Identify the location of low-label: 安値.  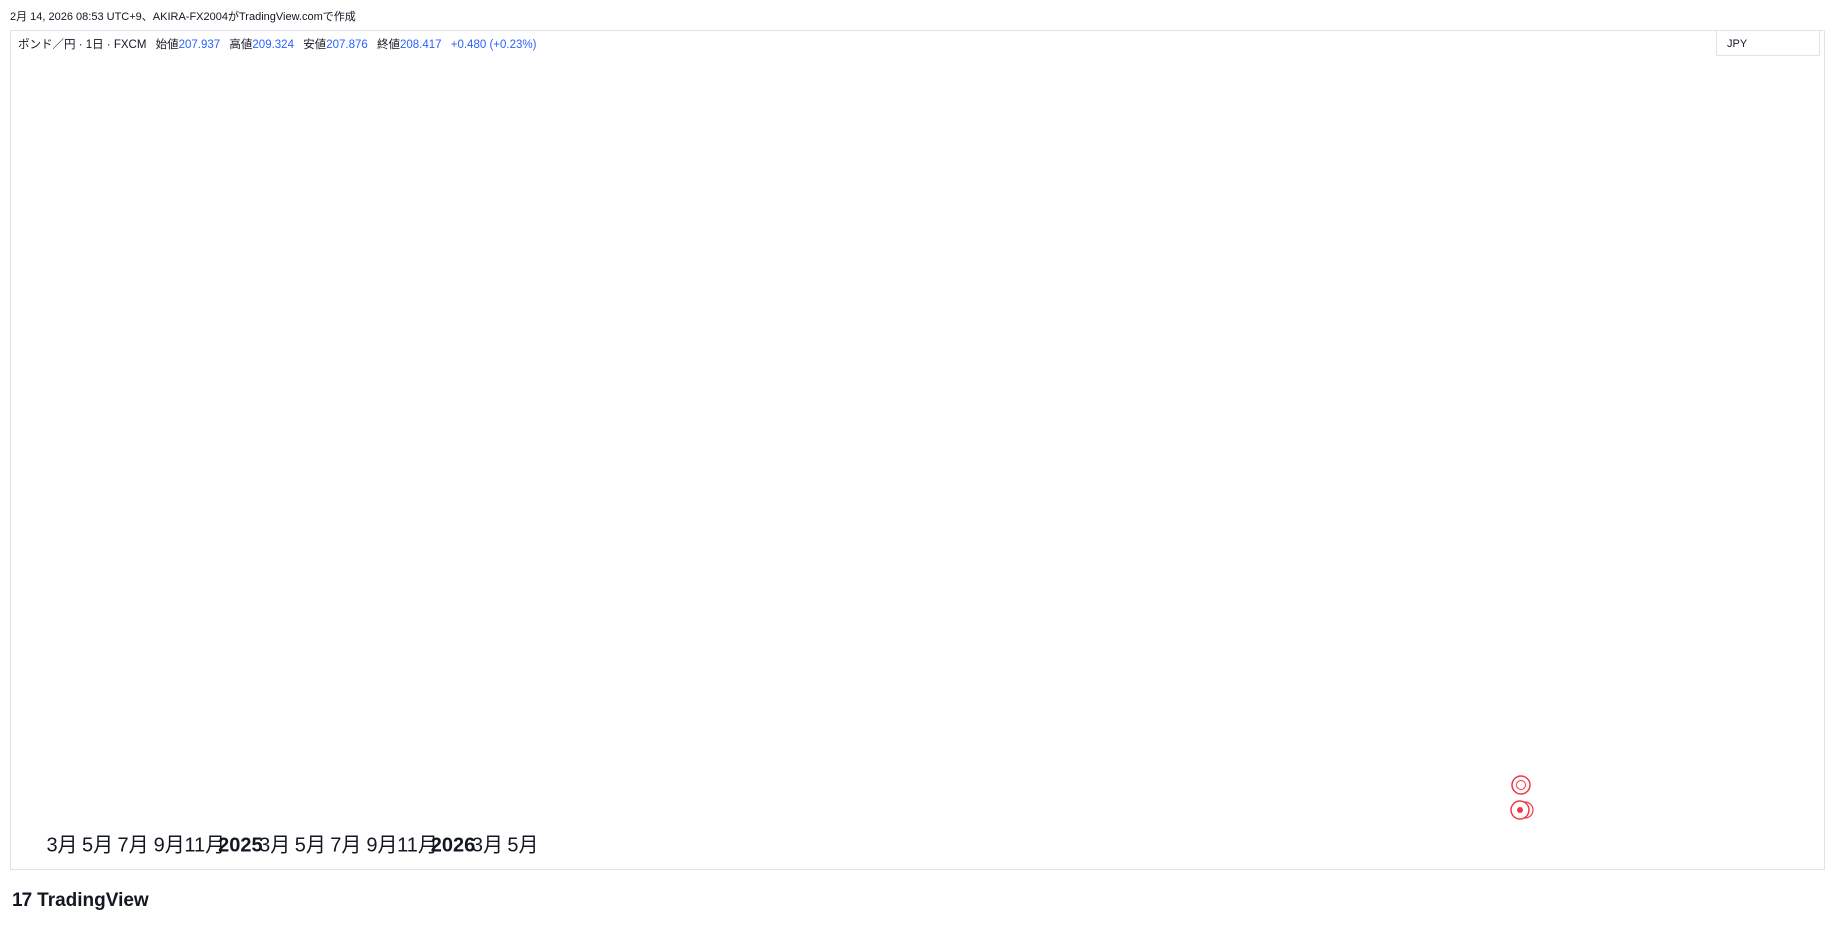
(315, 45).